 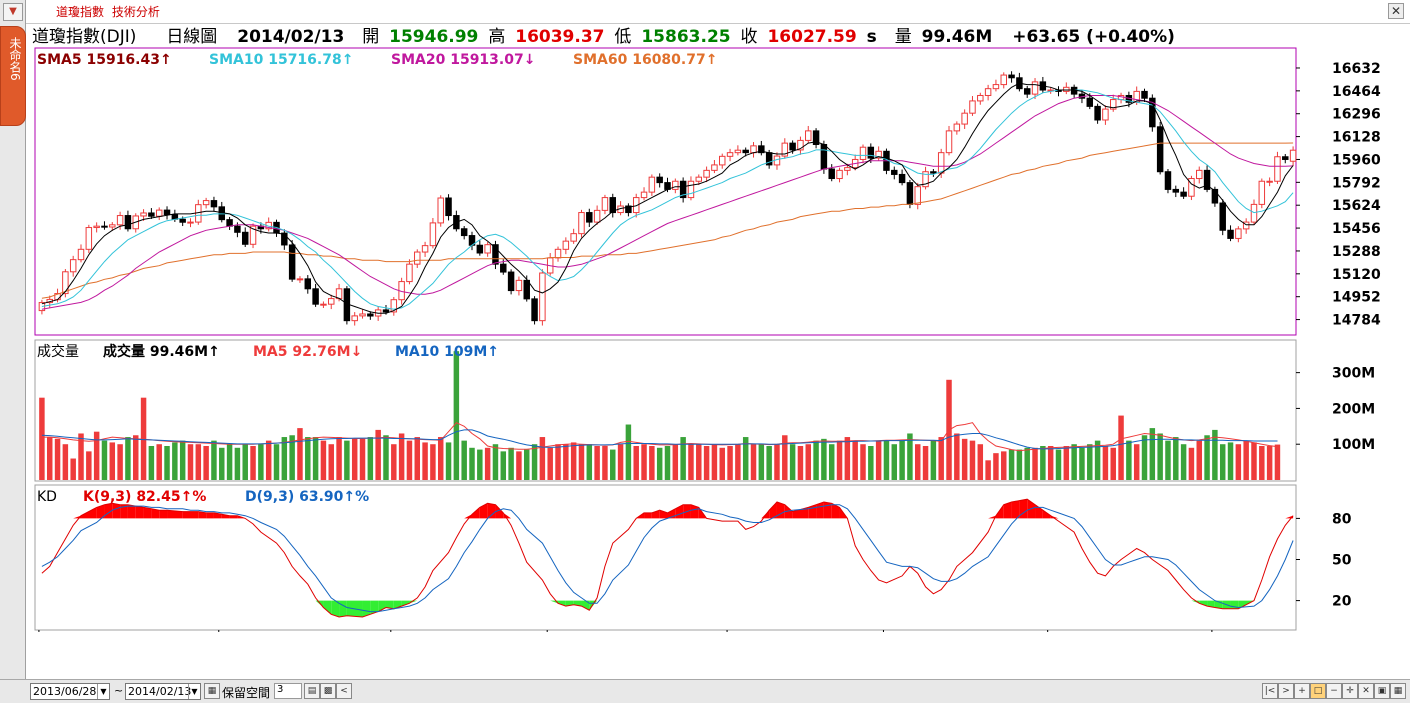 What do you see at coordinates (1302, 691) in the screenshot?
I see `zoom-in-icon: +` at bounding box center [1302, 691].